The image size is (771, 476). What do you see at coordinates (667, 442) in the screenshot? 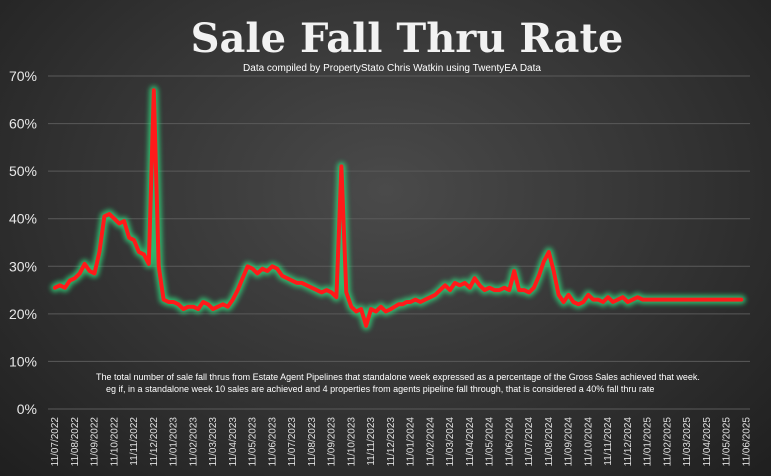
I see `x-tick-label: 11/02/2025` at bounding box center [667, 442].